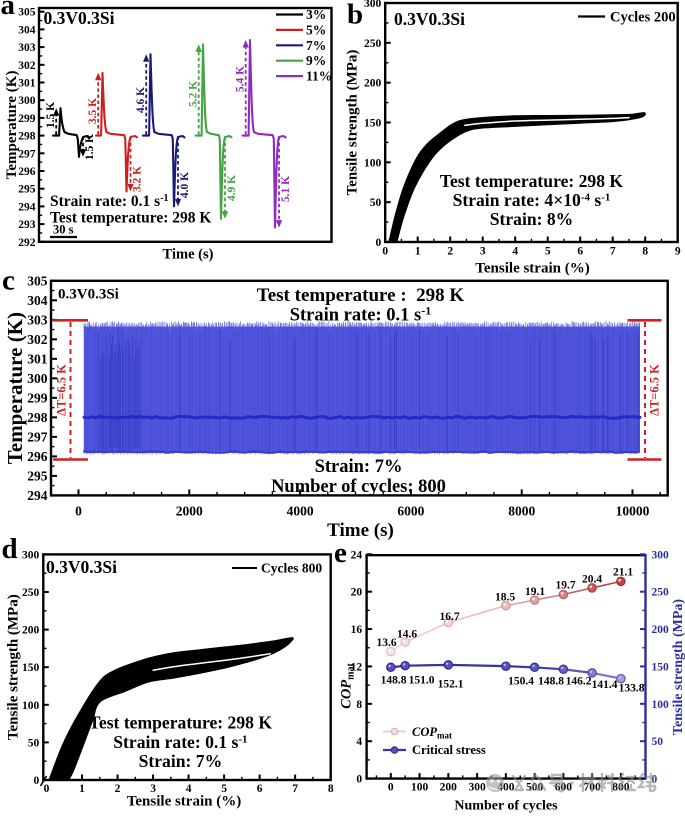  What do you see at coordinates (505, 598) in the screenshot?
I see `svg-text: 18.5` at bounding box center [505, 598].